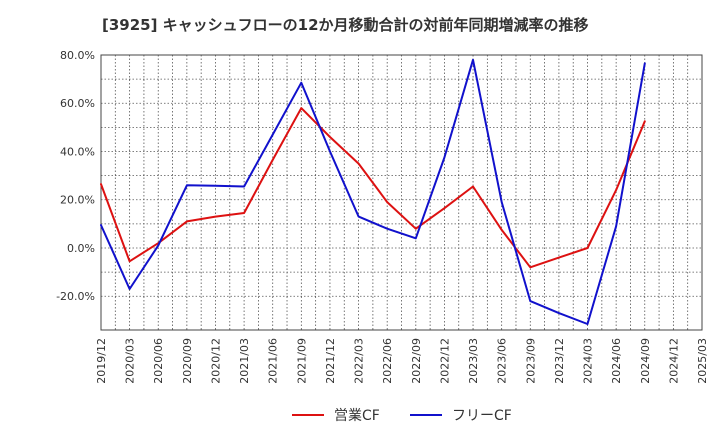 The width and height of the screenshot is (720, 440). What do you see at coordinates (530, 361) in the screenshot?
I see `x-tick-label: 2023/09` at bounding box center [530, 361].